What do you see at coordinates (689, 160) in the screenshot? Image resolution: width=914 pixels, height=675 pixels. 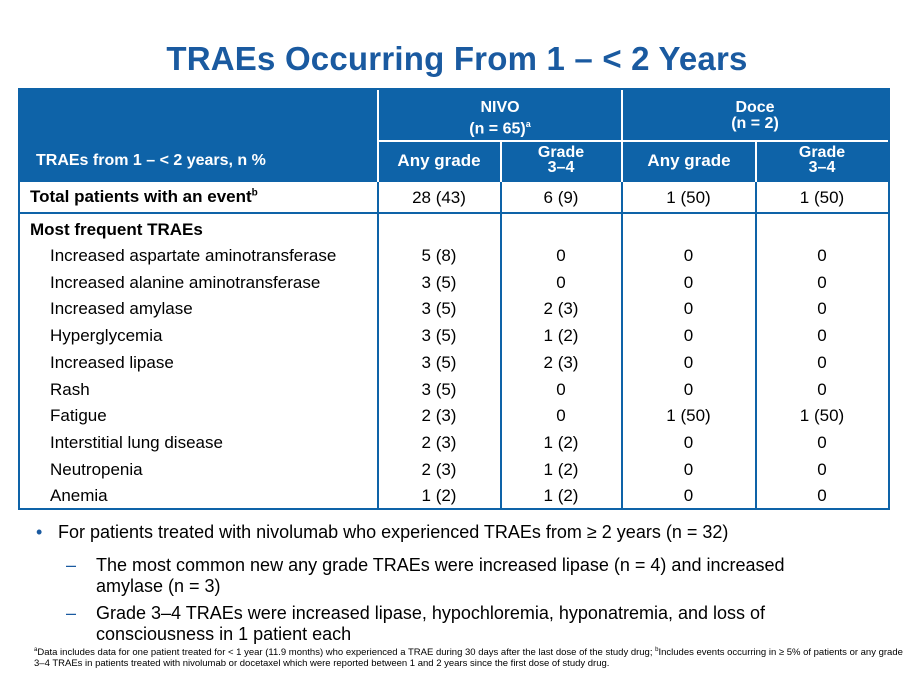 I see `col-doce-any-grade: Any grade` at bounding box center [689, 160].